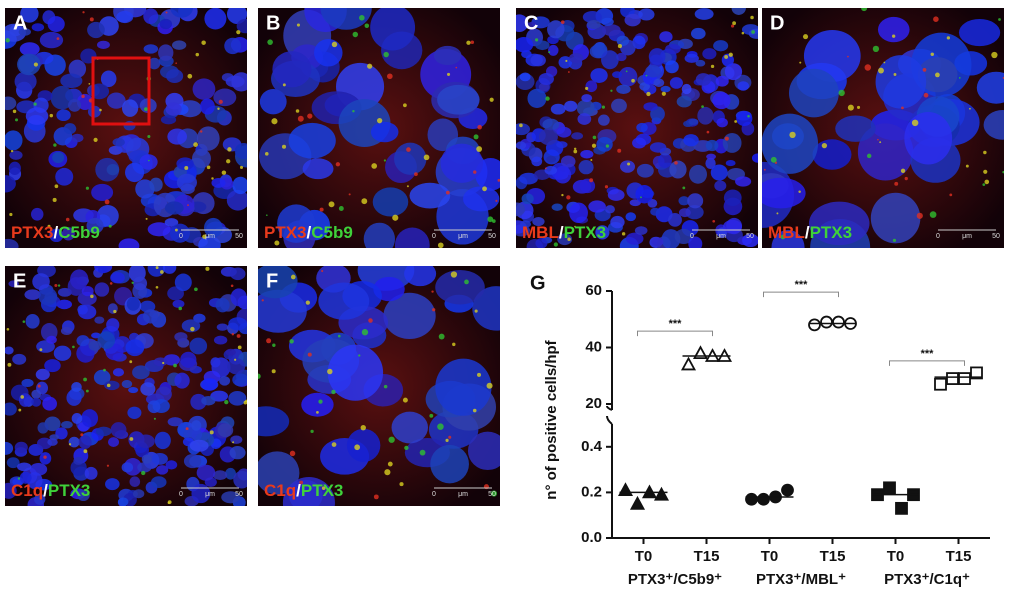  Describe the element at coordinates (609, 415) in the screenshot. I see `axis-break` at that location.